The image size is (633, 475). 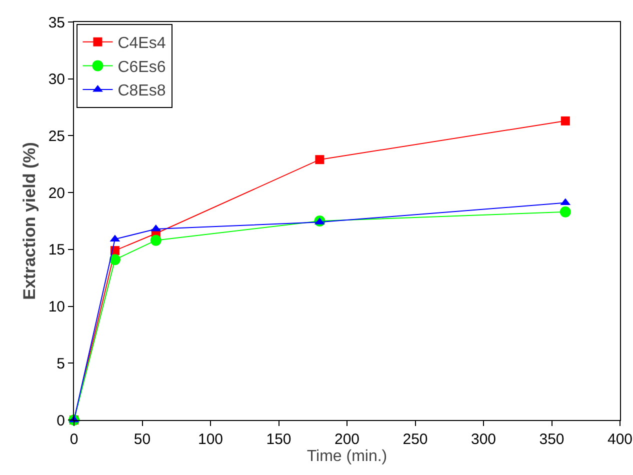 What do you see at coordinates (56, 307) in the screenshot?
I see `y-tick-label: 10` at bounding box center [56, 307].